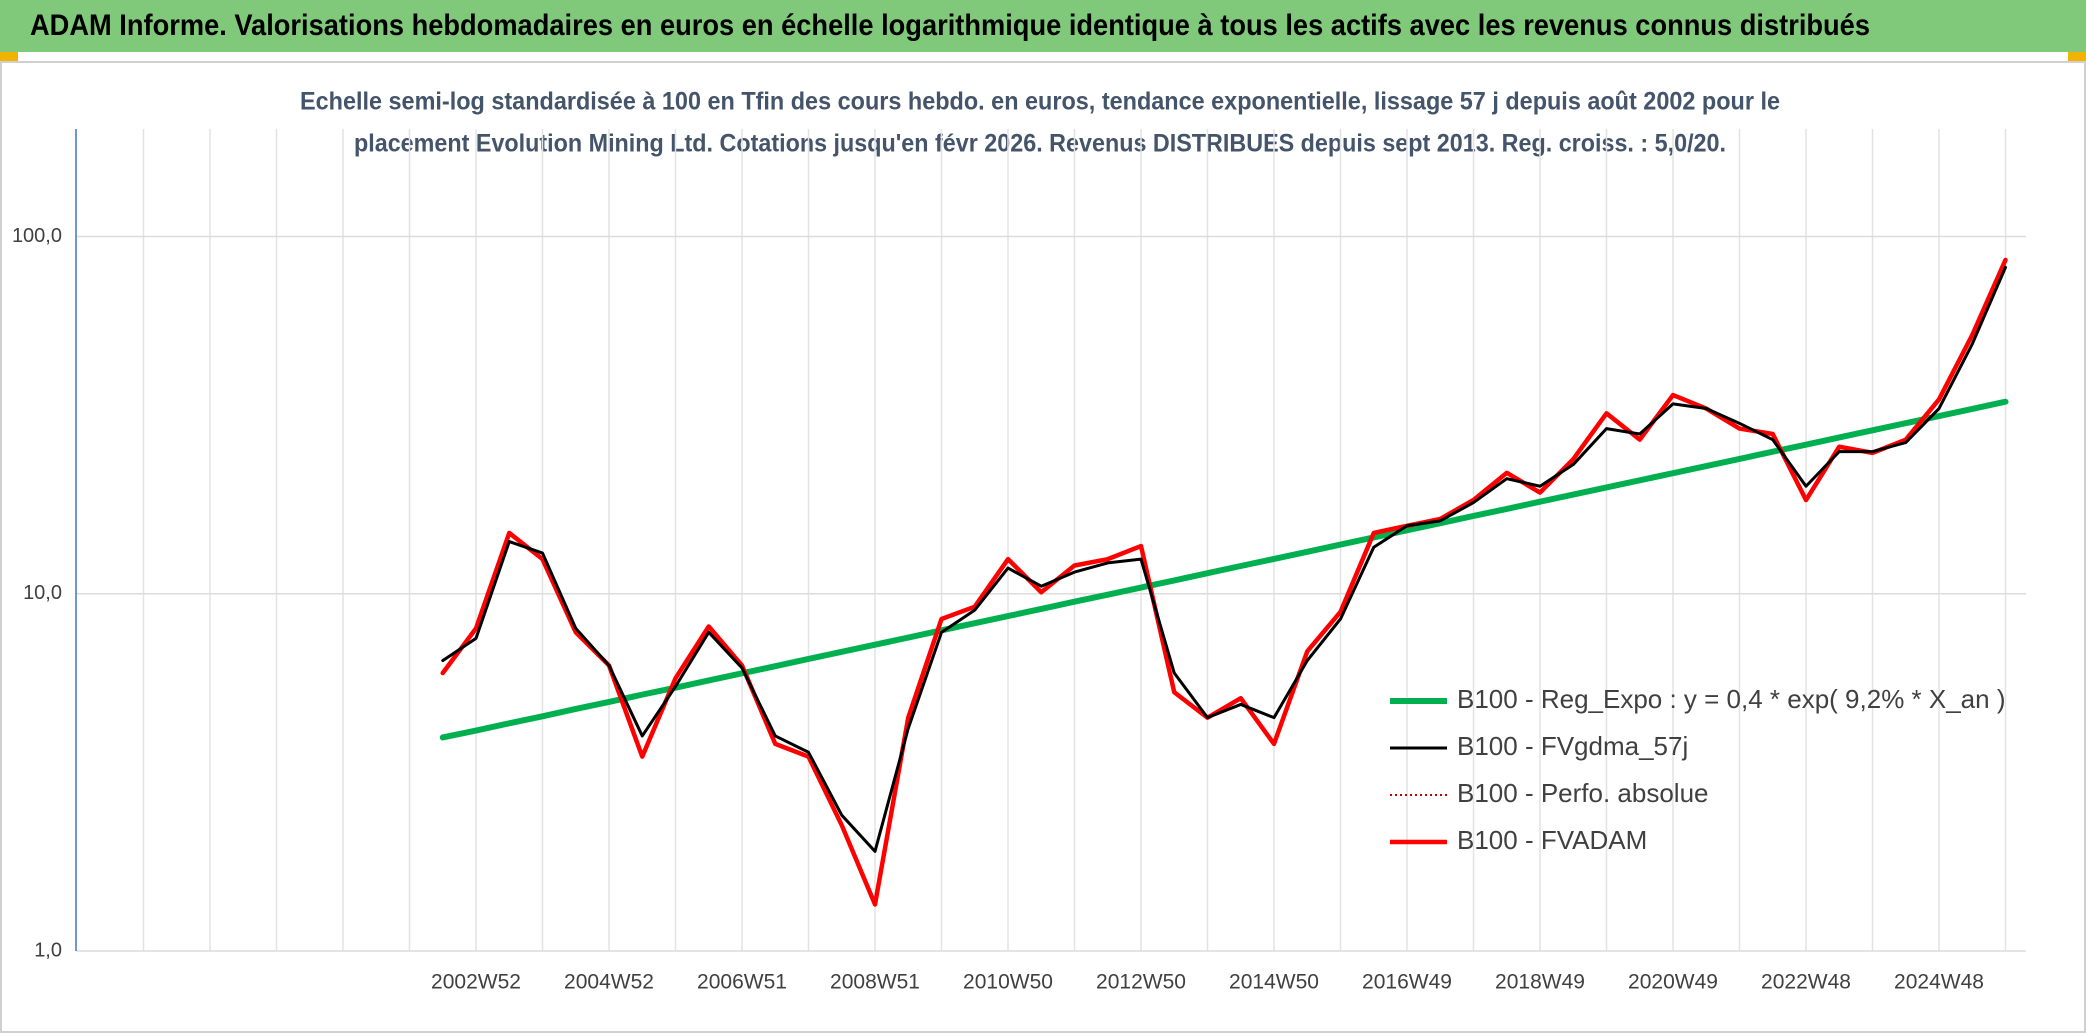 The width and height of the screenshot is (2086, 1033). I want to click on y-tick-label: 1,0, so click(48, 950).